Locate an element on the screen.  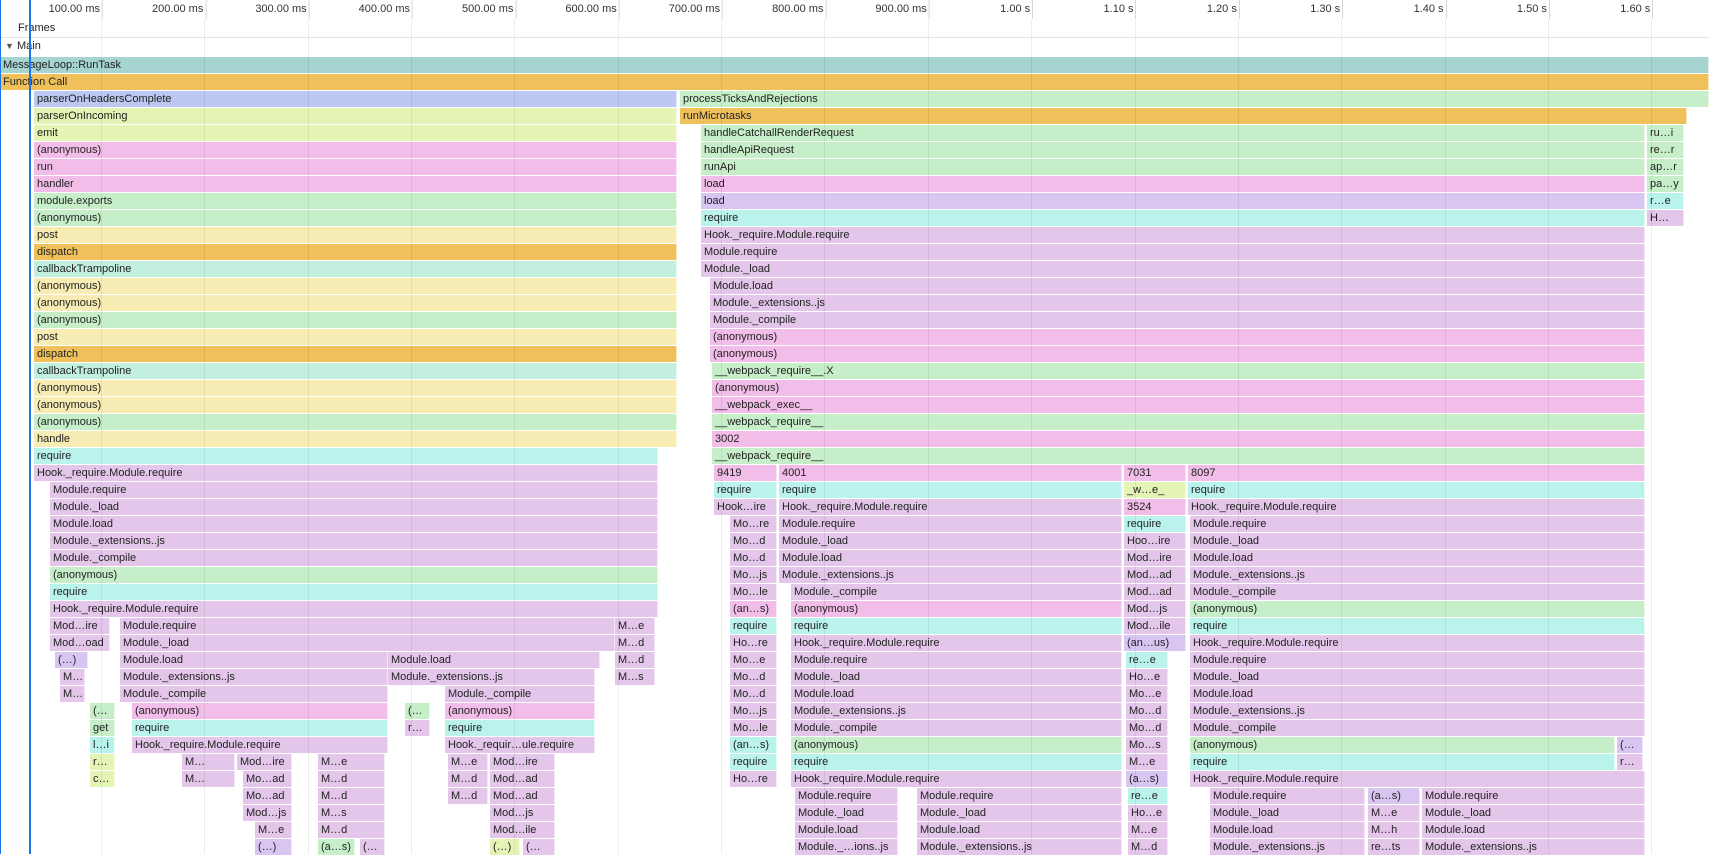
flame-bar: Mo…e is located at coordinates (753, 660).